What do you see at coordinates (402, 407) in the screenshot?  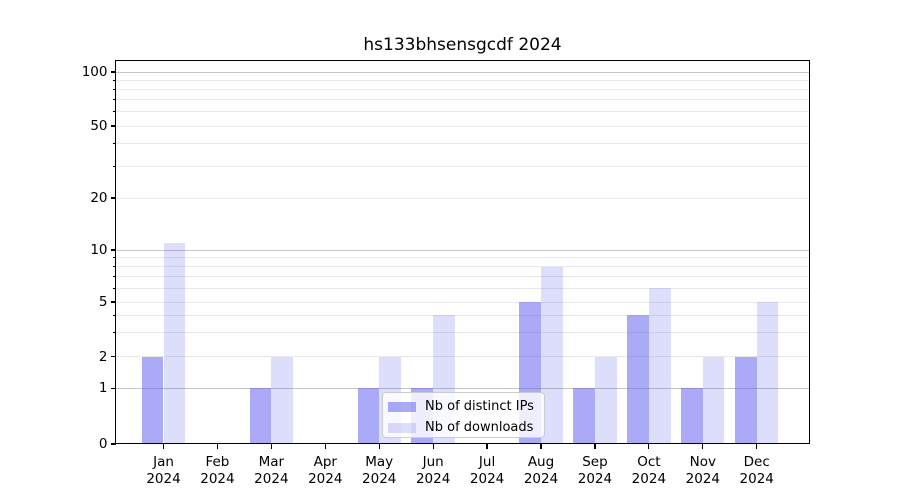 I see `legend-swatch-distinct-ips-icon` at bounding box center [402, 407].